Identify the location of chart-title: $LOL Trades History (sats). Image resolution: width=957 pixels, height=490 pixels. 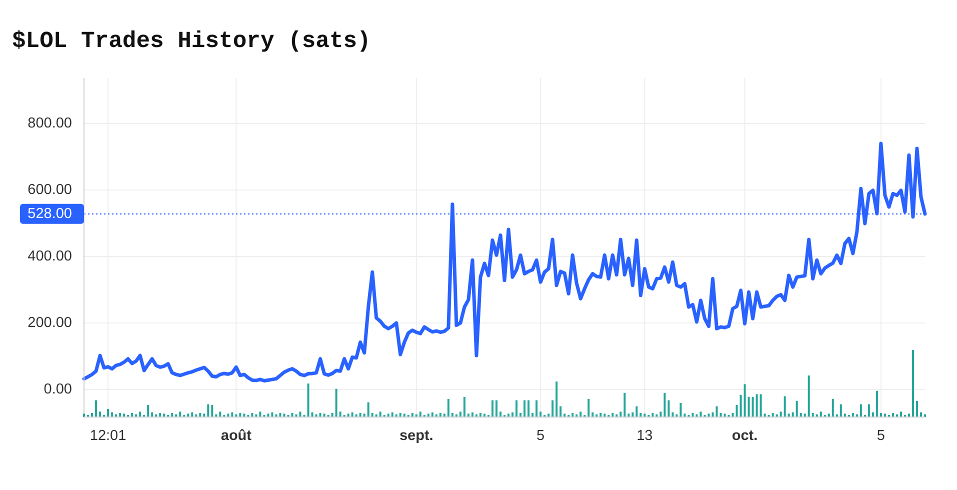
(191, 41).